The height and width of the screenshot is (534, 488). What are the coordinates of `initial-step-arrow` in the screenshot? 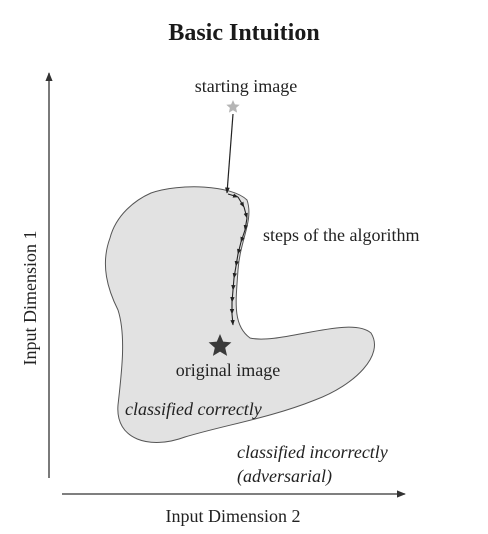 It's located at (229, 153).